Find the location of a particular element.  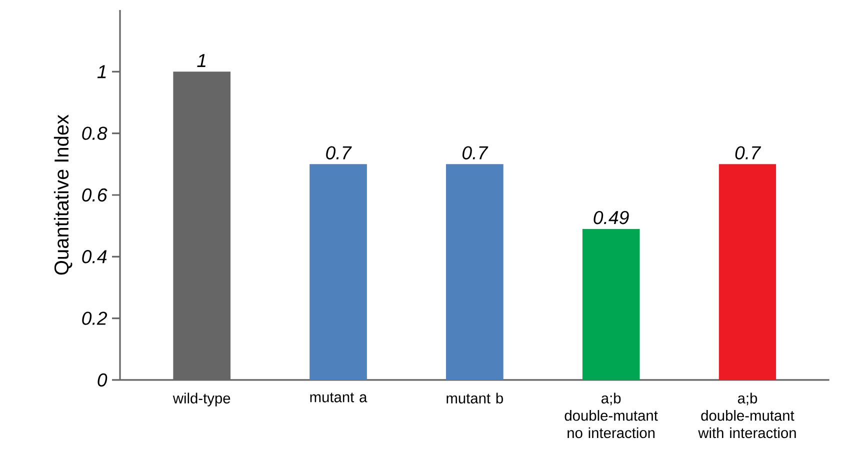

x-tick-label: wild-type is located at coordinates (201, 399).